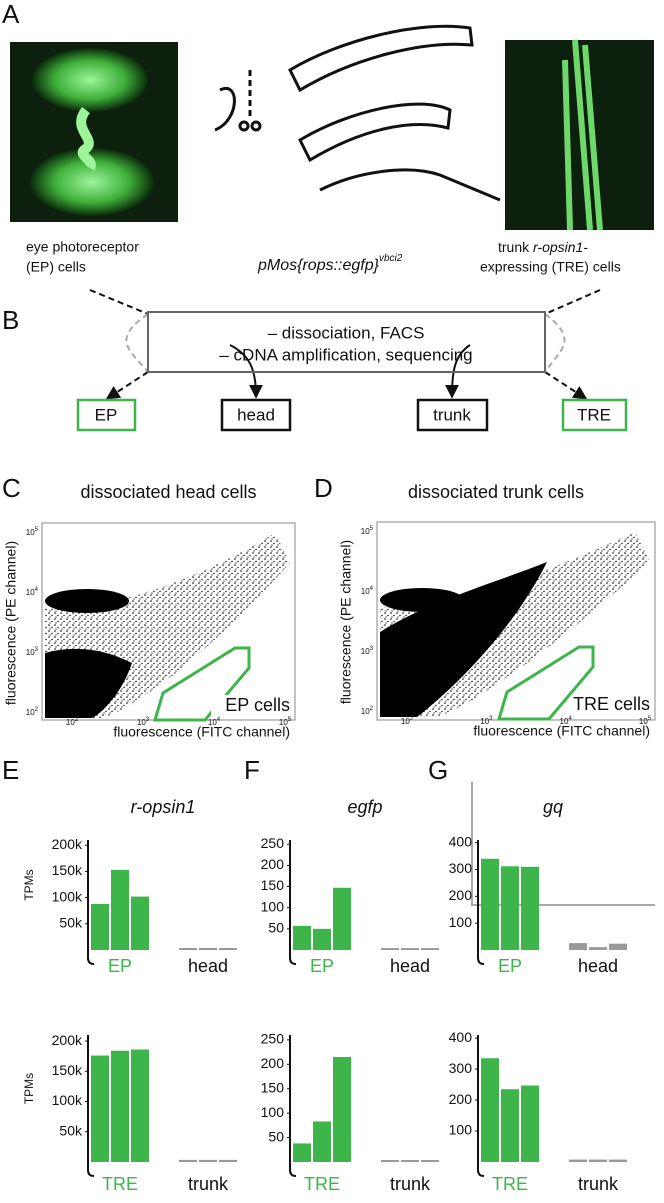 The image size is (664, 1203). Describe the element at coordinates (120, 1184) in the screenshot. I see `category-label: TRE` at that location.